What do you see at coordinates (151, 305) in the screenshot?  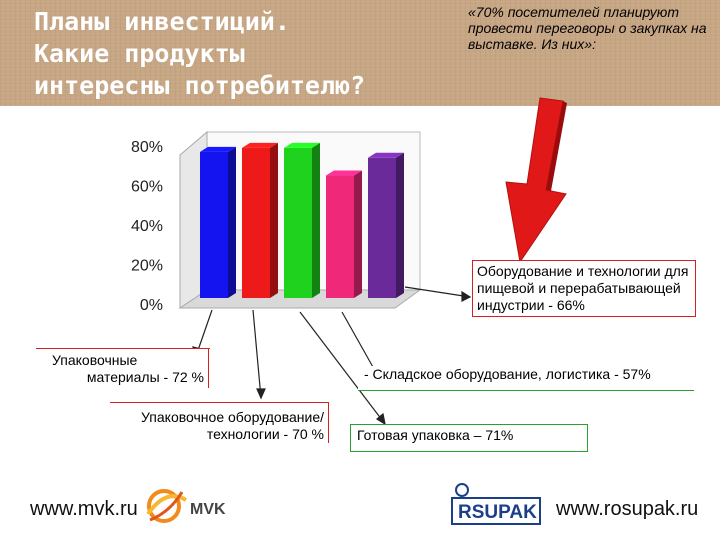 I see `y-tick-label: 0%` at bounding box center [151, 305].